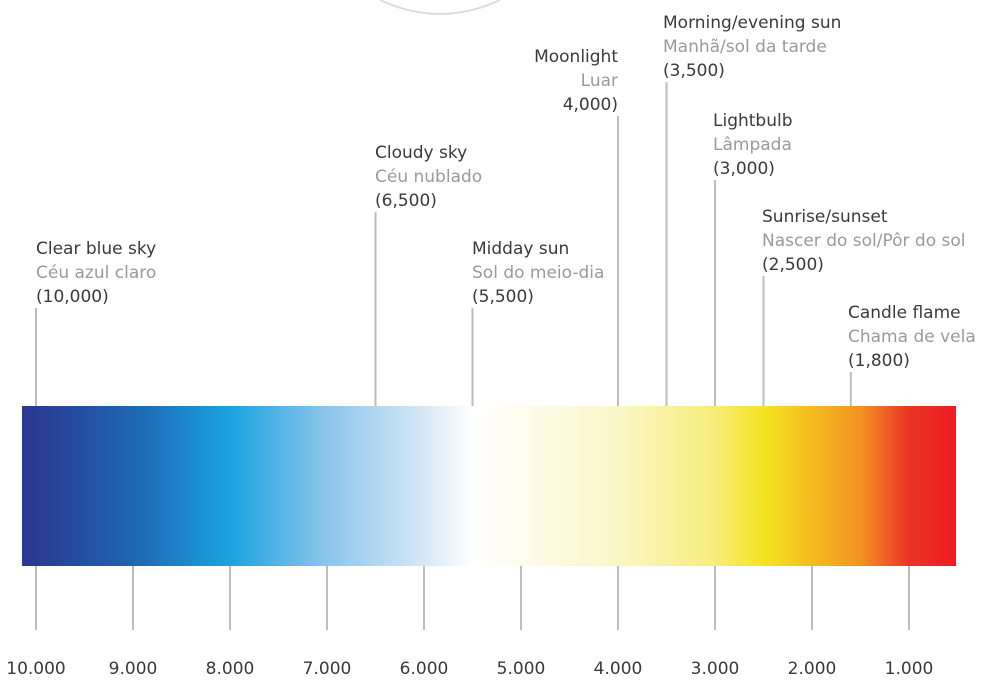 Image resolution: width=1003 pixels, height=682 pixels. What do you see at coordinates (421, 153) in the screenshot?
I see `source-name: Cloudy sky` at bounding box center [421, 153].